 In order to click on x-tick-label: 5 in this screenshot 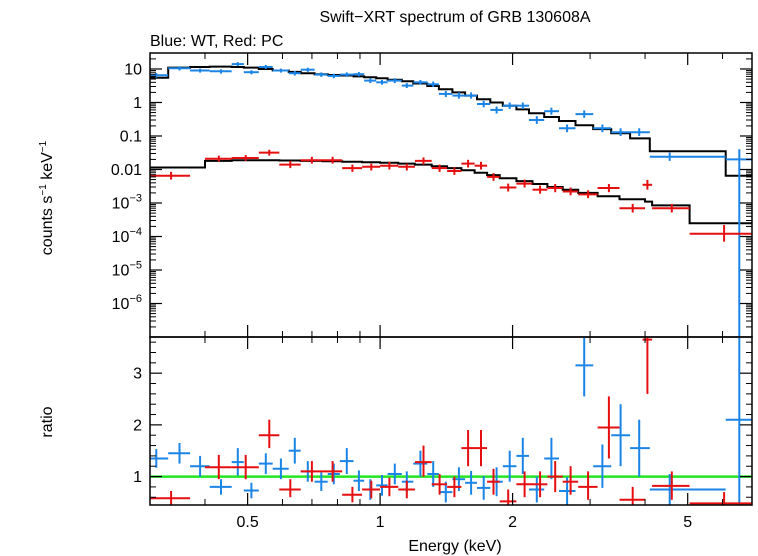, I will do `click(687, 522)`.